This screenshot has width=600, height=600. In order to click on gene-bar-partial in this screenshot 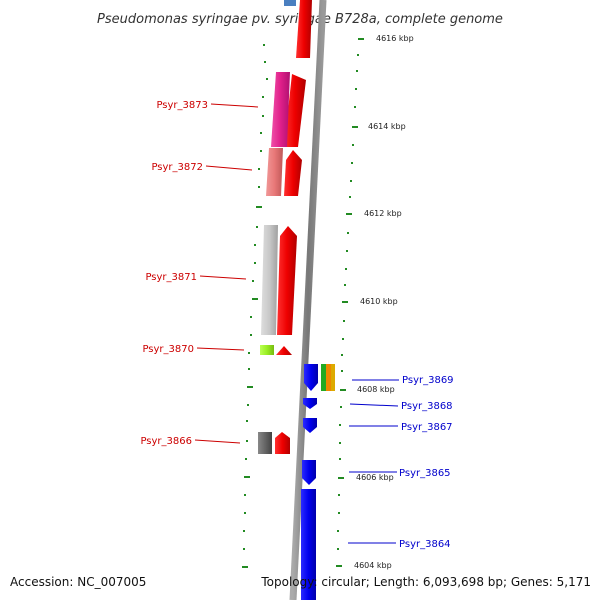, I will do `click(290, 3)`.